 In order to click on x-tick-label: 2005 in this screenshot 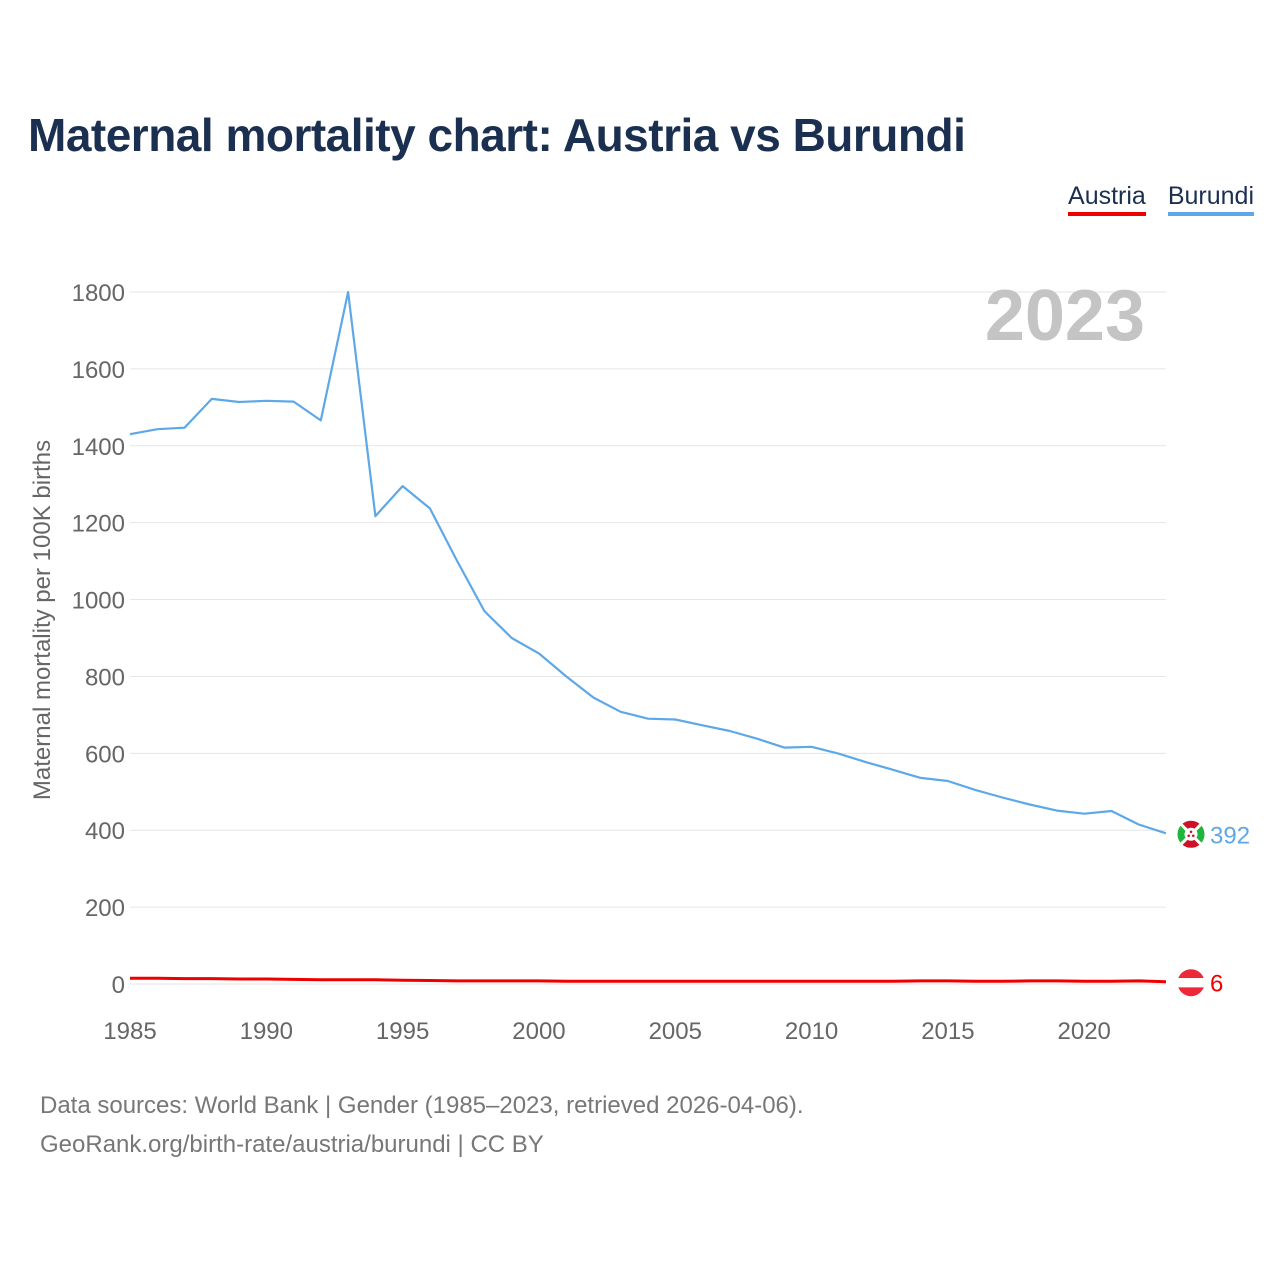, I will do `click(675, 1031)`.